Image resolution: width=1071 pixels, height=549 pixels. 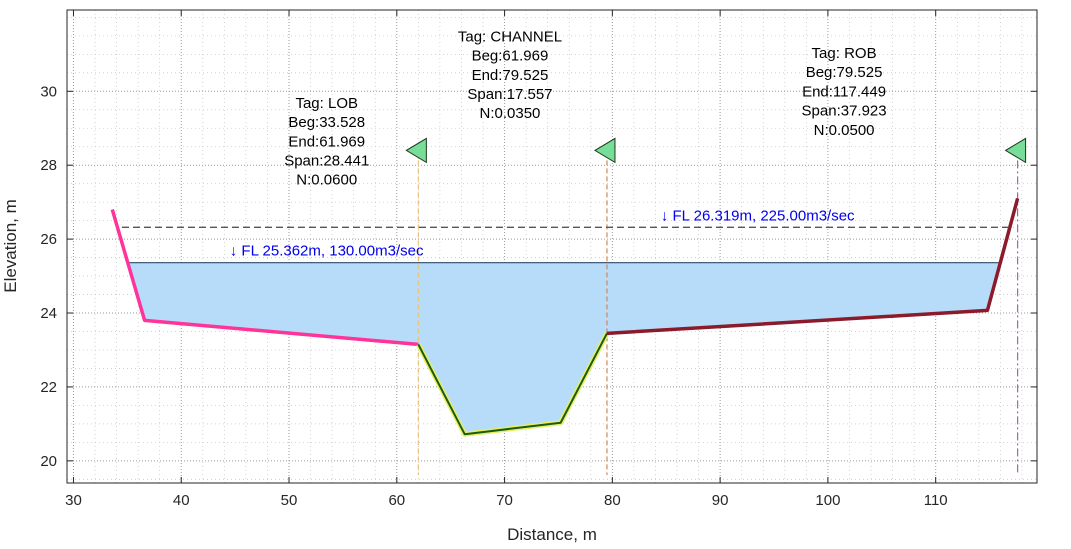 What do you see at coordinates (510, 36) in the screenshot?
I see `zone-annotation-text: Tag: CHANNEL` at bounding box center [510, 36].